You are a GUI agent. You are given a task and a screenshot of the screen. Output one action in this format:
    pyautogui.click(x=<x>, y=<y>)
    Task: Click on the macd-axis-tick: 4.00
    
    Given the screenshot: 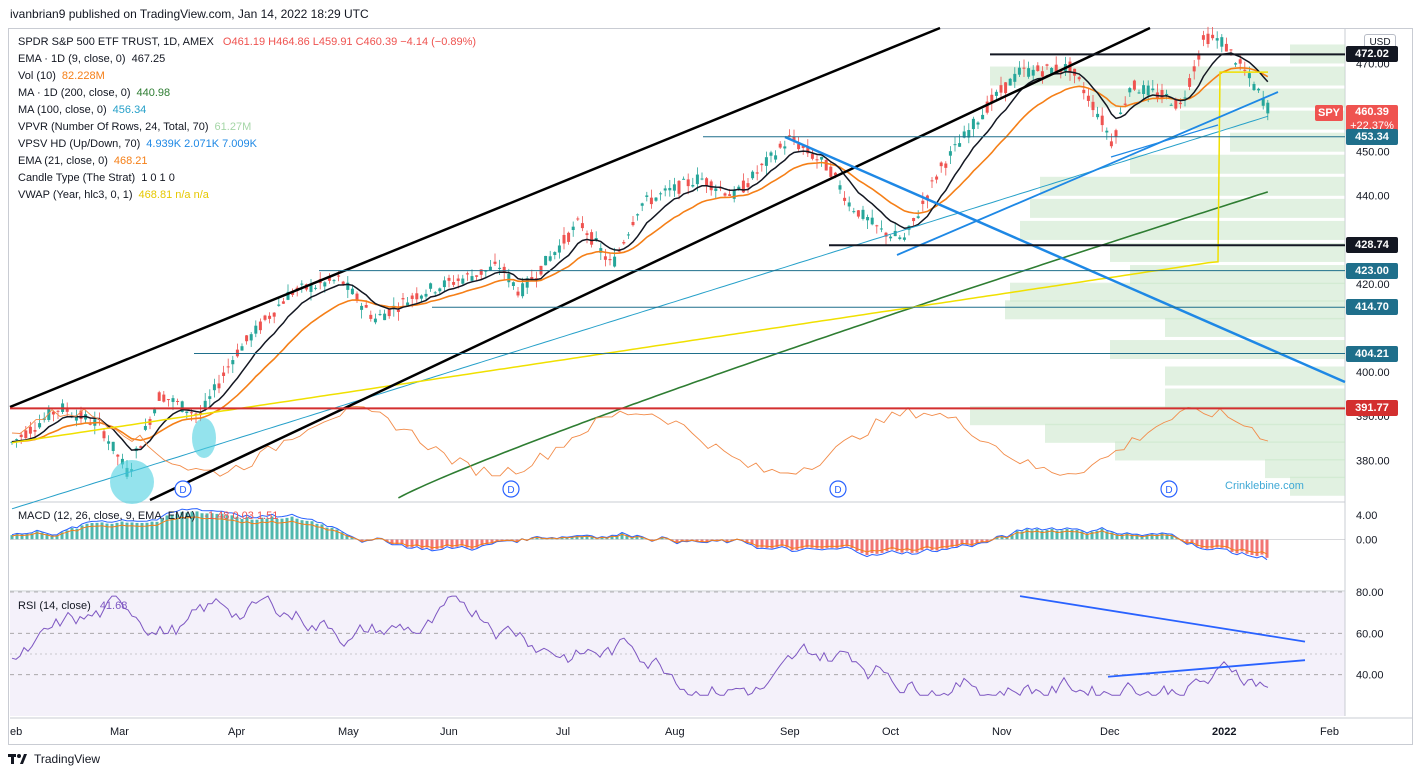 What is the action you would take?
    pyautogui.click(x=1366, y=516)
    